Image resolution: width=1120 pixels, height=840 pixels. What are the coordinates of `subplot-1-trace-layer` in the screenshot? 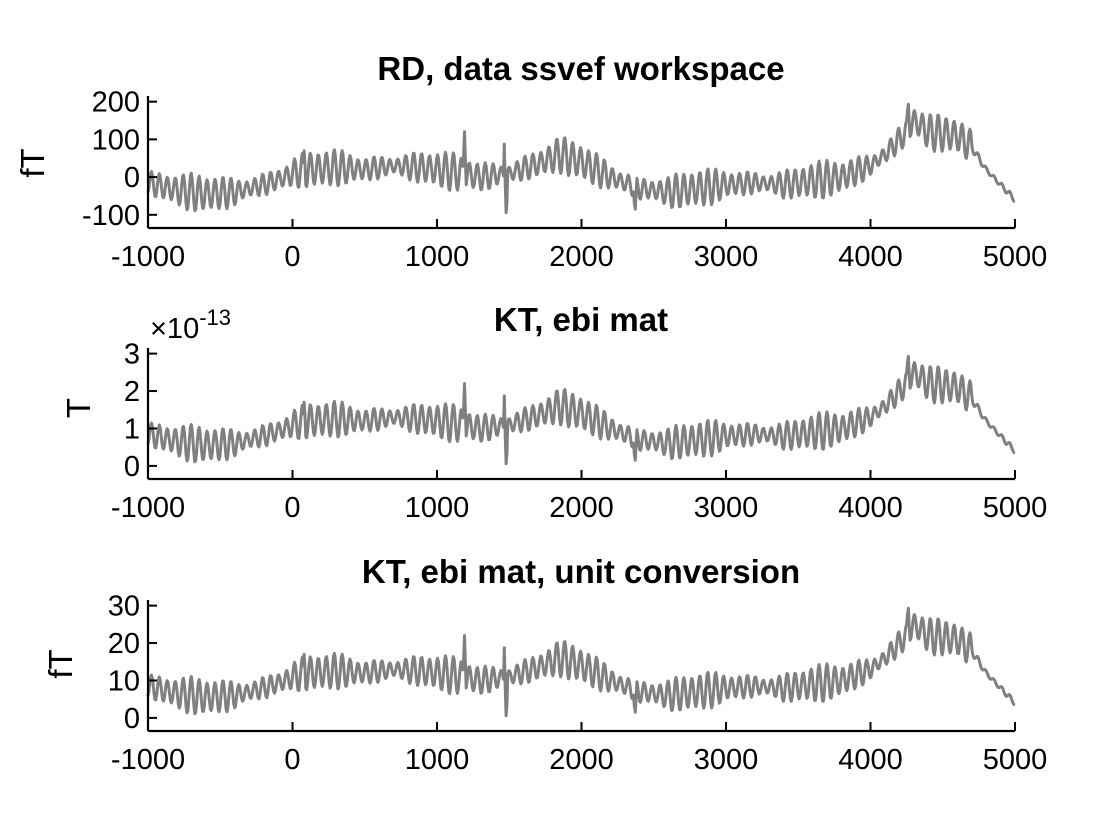 It's located at (581, 158).